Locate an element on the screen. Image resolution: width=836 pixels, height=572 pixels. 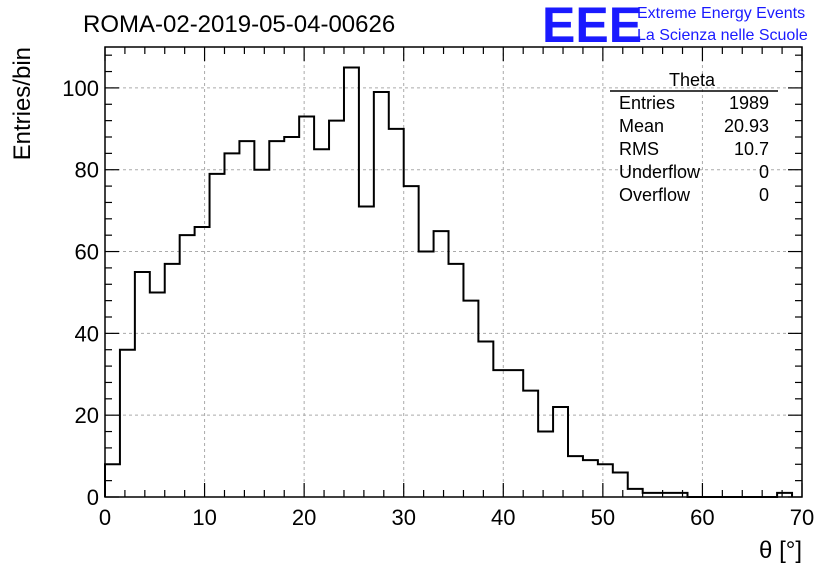
y-tick-label: 60 is located at coordinates (87, 252).